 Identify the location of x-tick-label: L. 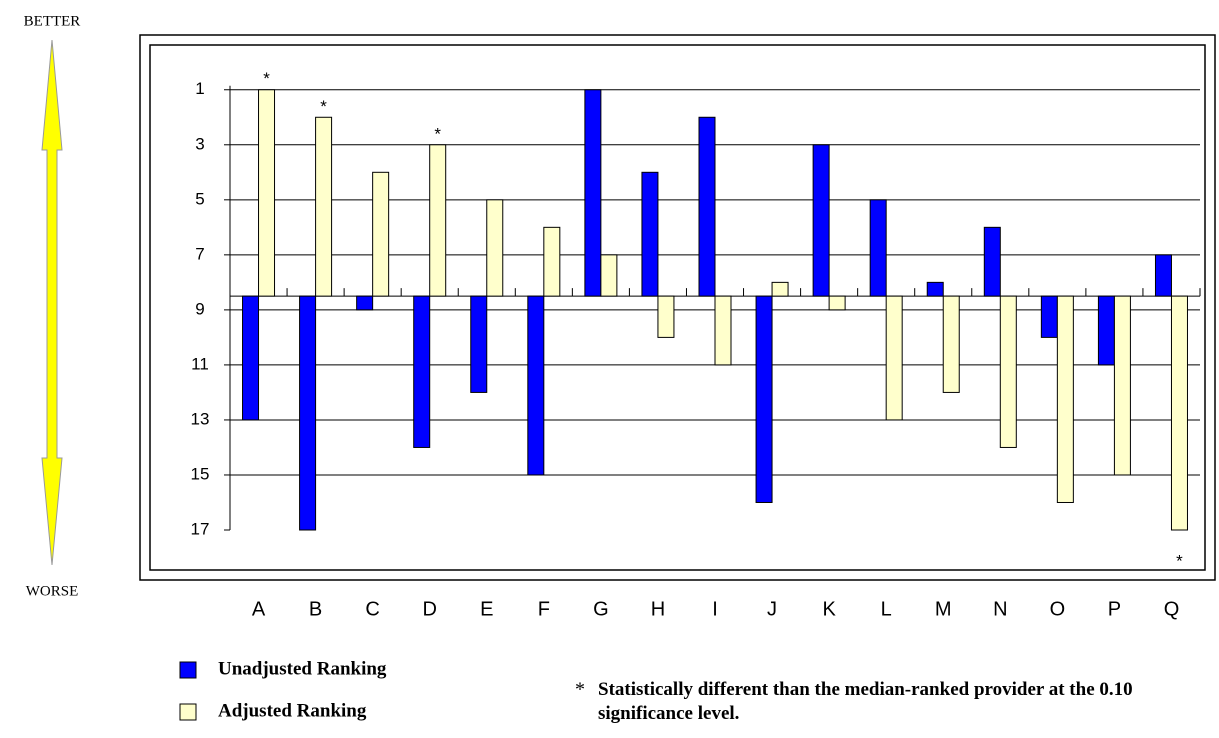
(886, 609).